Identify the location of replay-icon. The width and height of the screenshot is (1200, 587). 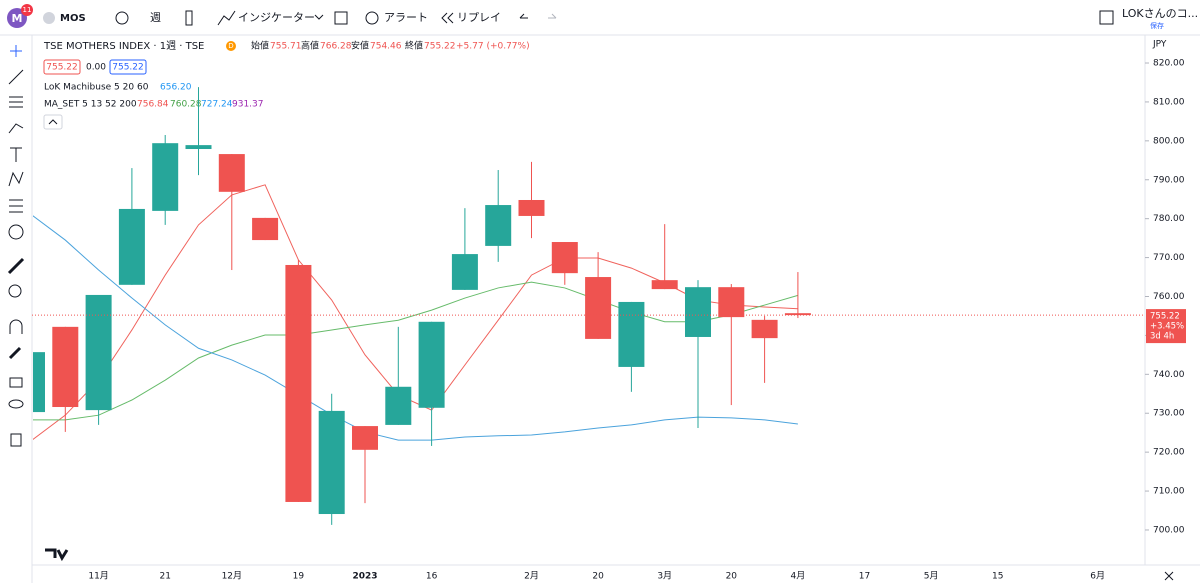
(447, 18).